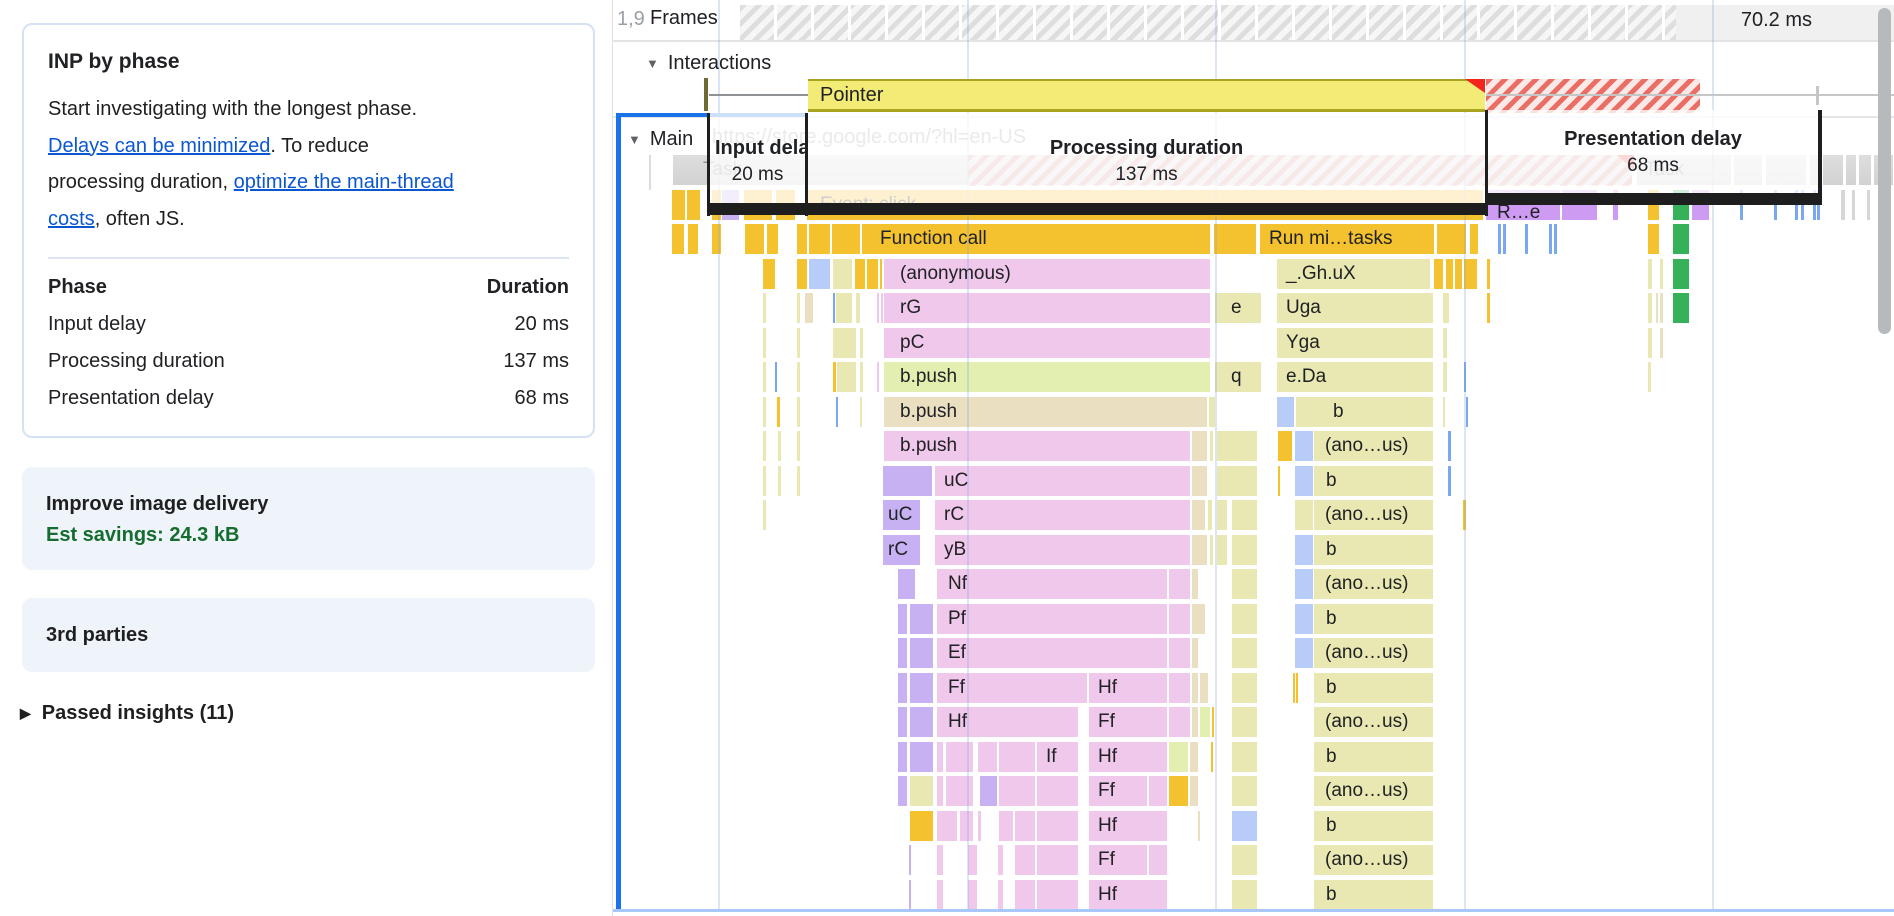  What do you see at coordinates (757, 158) in the screenshot?
I see `input-delay-overlay: Input delay 20 ms` at bounding box center [757, 158].